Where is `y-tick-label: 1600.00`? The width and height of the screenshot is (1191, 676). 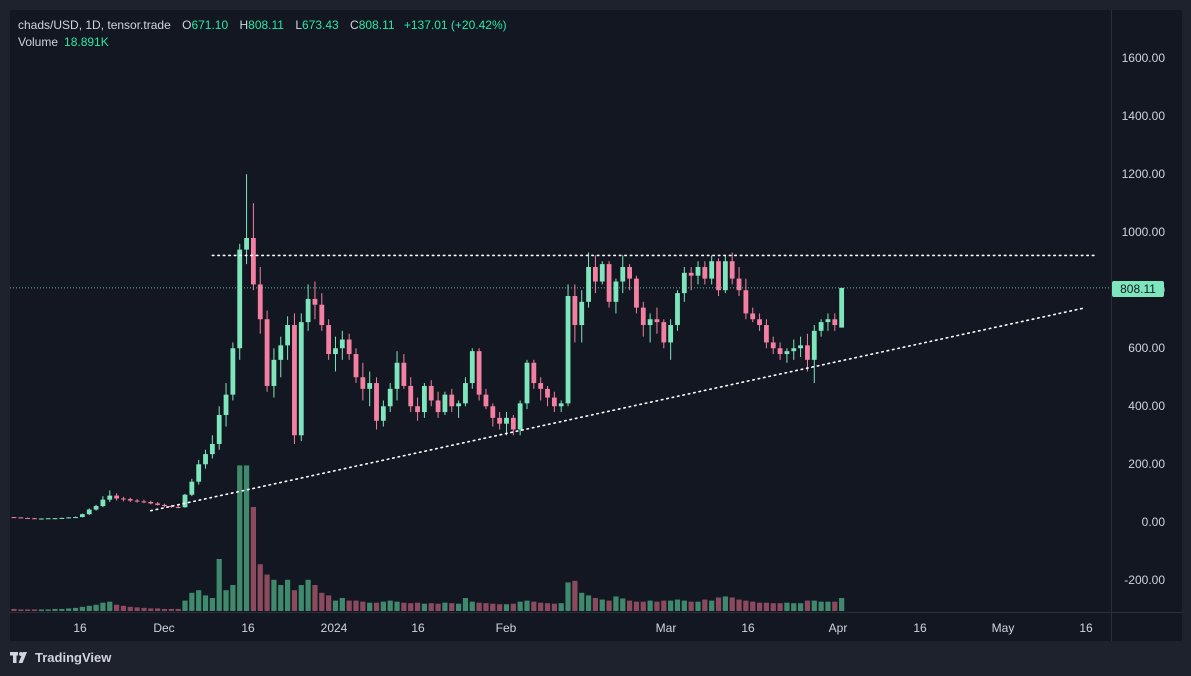
y-tick-label: 1600.00 is located at coordinates (1143, 58).